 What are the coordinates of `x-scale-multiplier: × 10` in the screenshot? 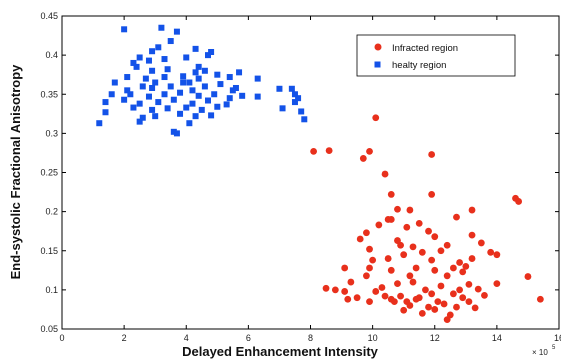 It's located at (540, 352).